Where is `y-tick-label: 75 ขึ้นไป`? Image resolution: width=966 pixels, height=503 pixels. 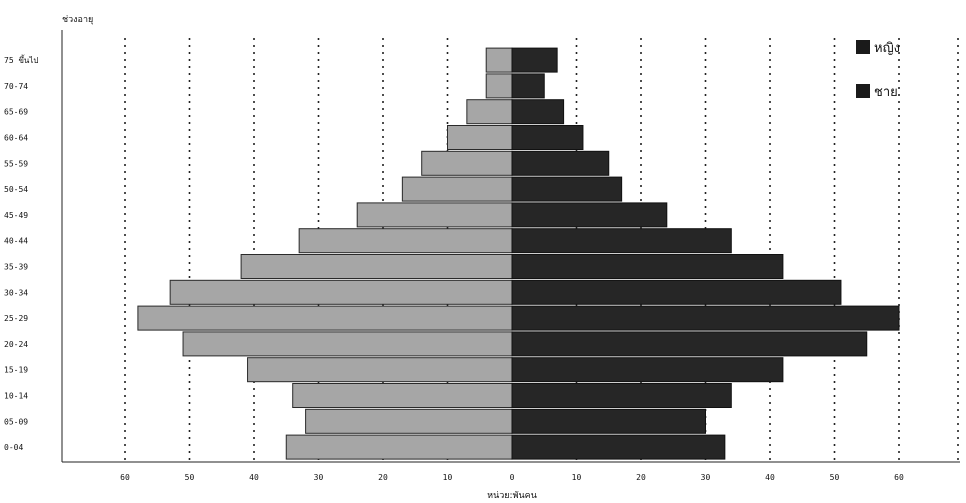 y-tick-label: 75 ขึ้นไป is located at coordinates (21, 59).